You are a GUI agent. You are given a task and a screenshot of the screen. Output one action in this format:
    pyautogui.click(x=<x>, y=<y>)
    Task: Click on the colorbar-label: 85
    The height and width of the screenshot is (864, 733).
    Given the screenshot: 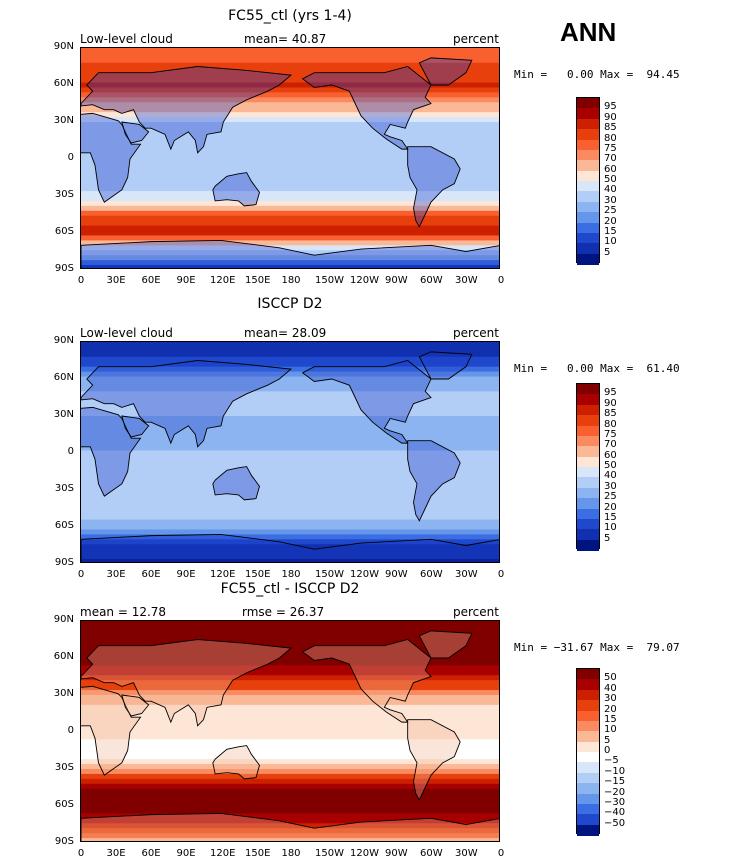 What is the action you would take?
    pyautogui.click(x=610, y=128)
    